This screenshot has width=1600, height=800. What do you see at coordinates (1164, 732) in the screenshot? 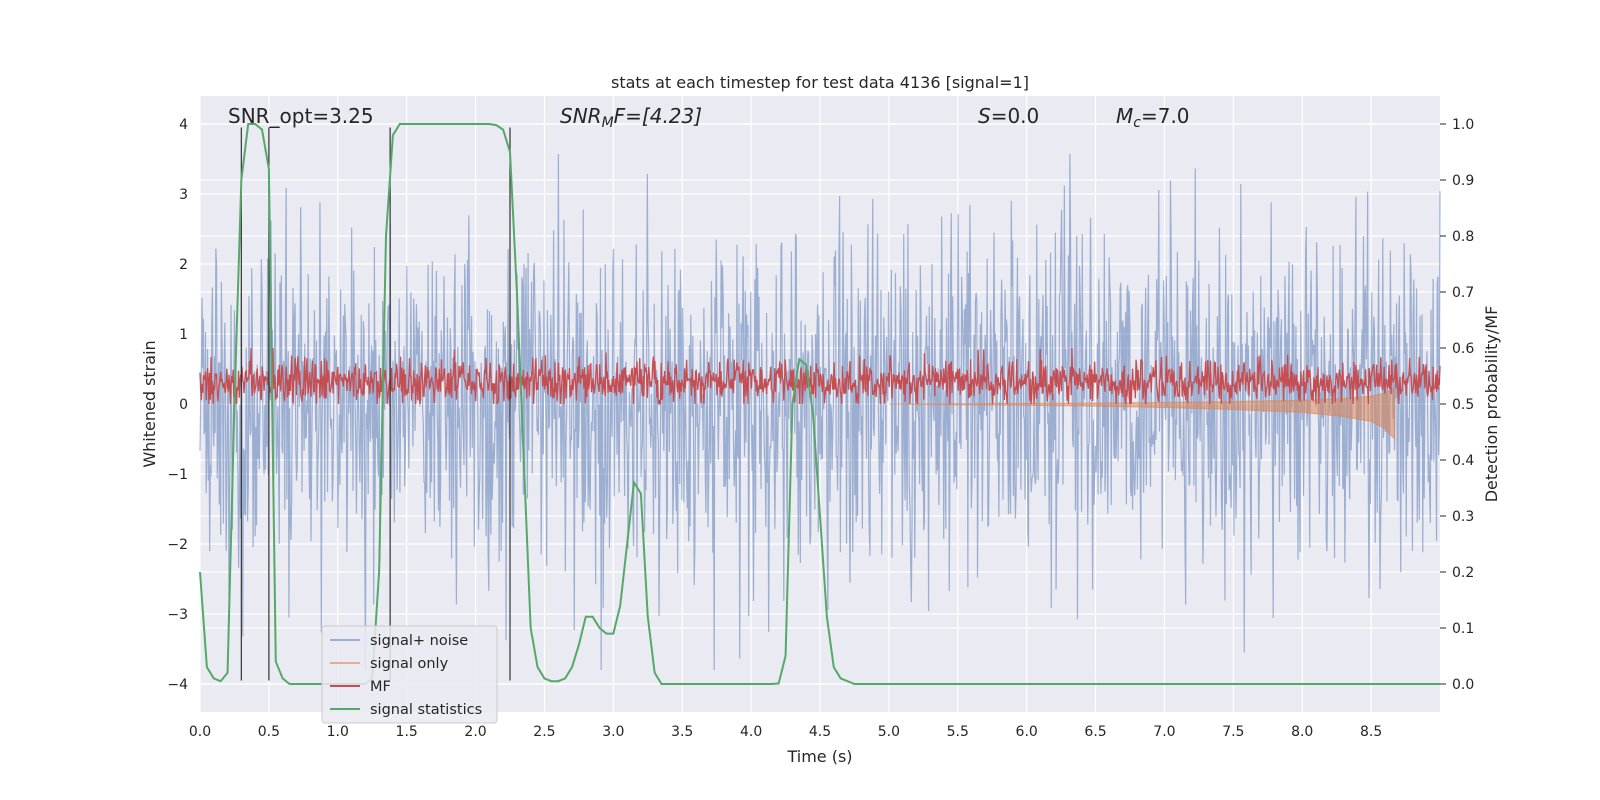
I see `x-tick-label: 7.0` at bounding box center [1164, 732].